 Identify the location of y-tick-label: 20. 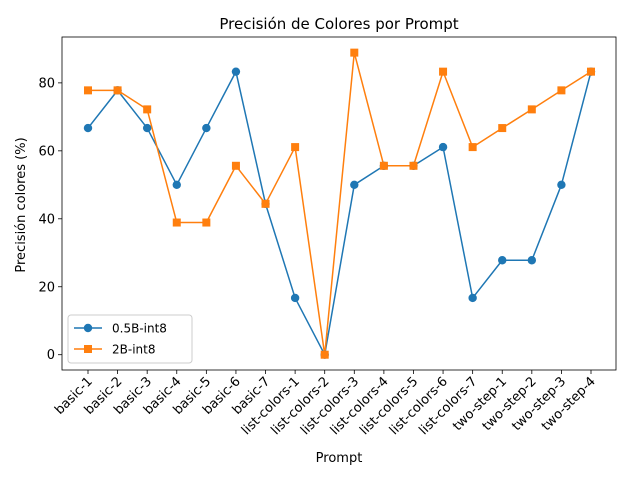
(46, 287).